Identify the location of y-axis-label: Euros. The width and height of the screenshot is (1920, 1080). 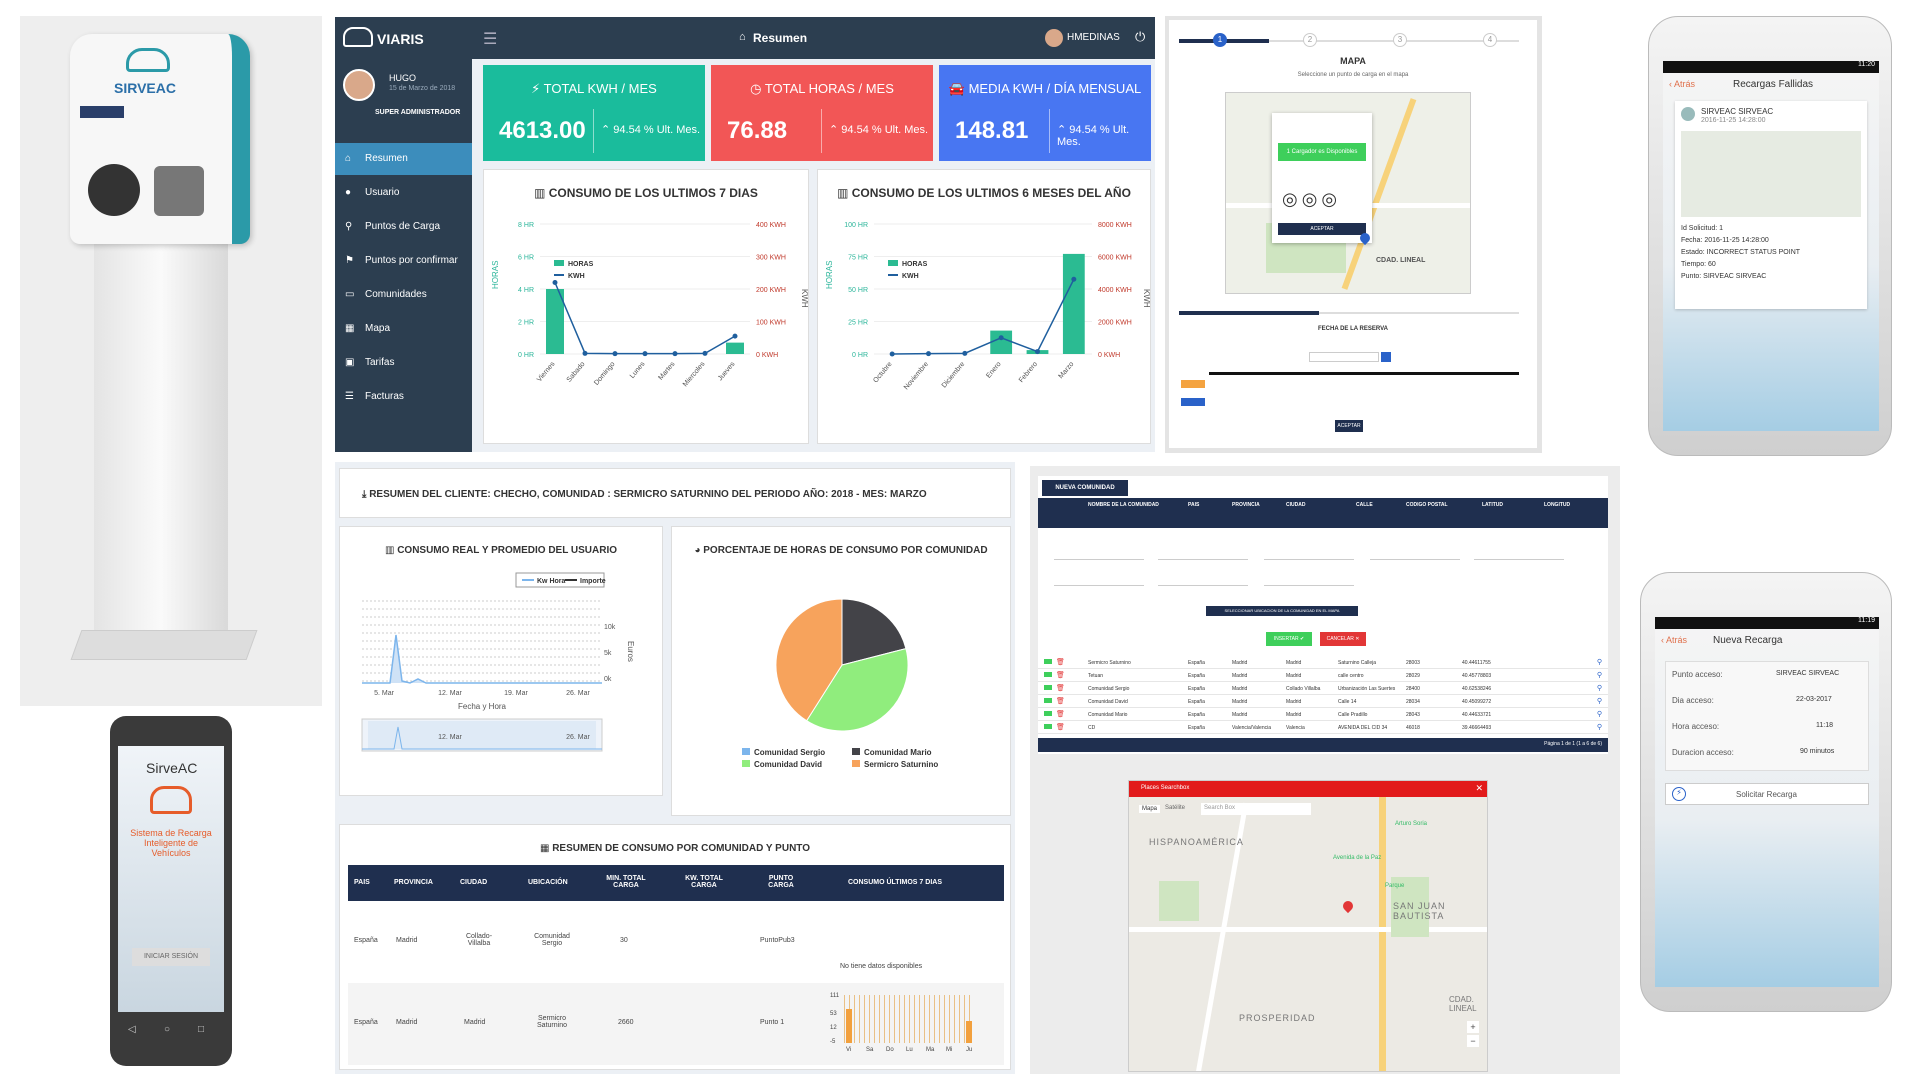
(630, 651).